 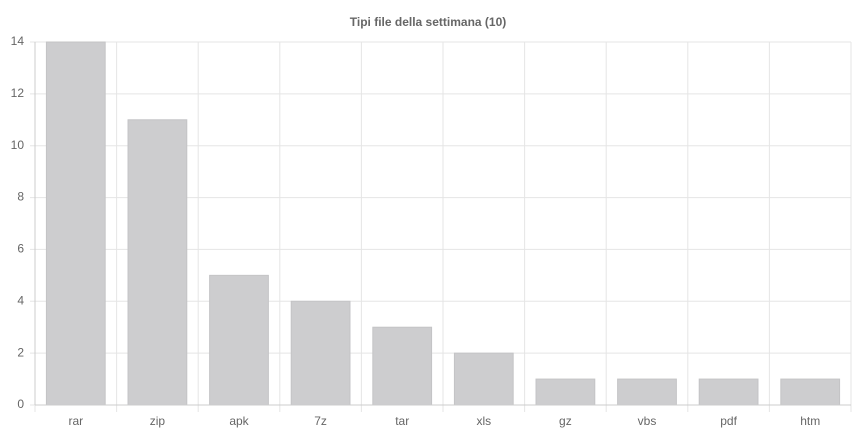 I want to click on y-tick-label: 2, so click(x=20, y=352).